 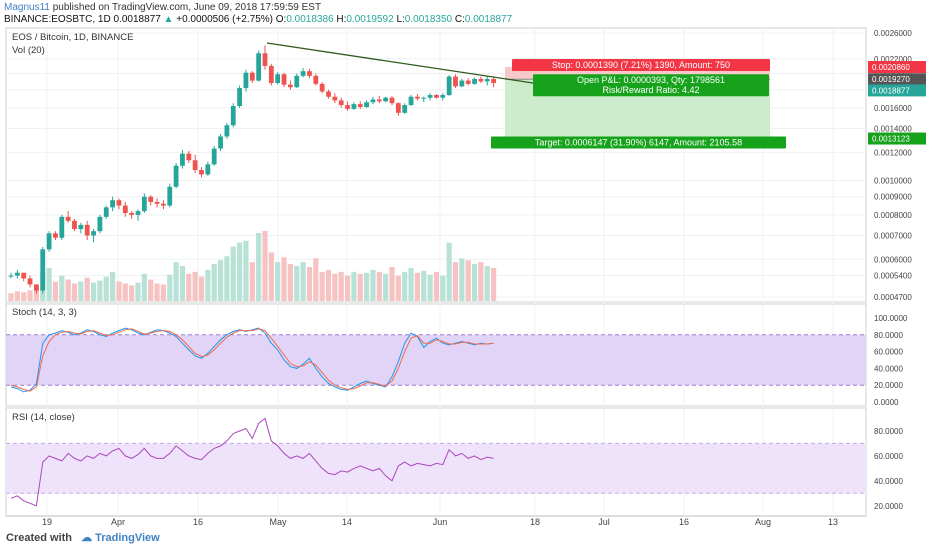 What do you see at coordinates (604, 522) in the screenshot?
I see `time-tick-label: Jul` at bounding box center [604, 522].